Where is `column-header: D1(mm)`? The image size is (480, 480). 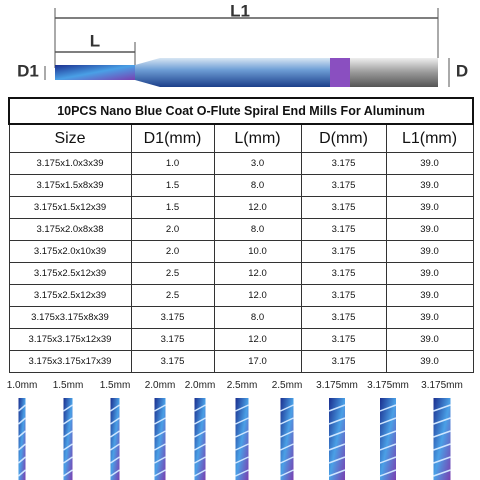
column-header: D1(mm) is located at coordinates (172, 138).